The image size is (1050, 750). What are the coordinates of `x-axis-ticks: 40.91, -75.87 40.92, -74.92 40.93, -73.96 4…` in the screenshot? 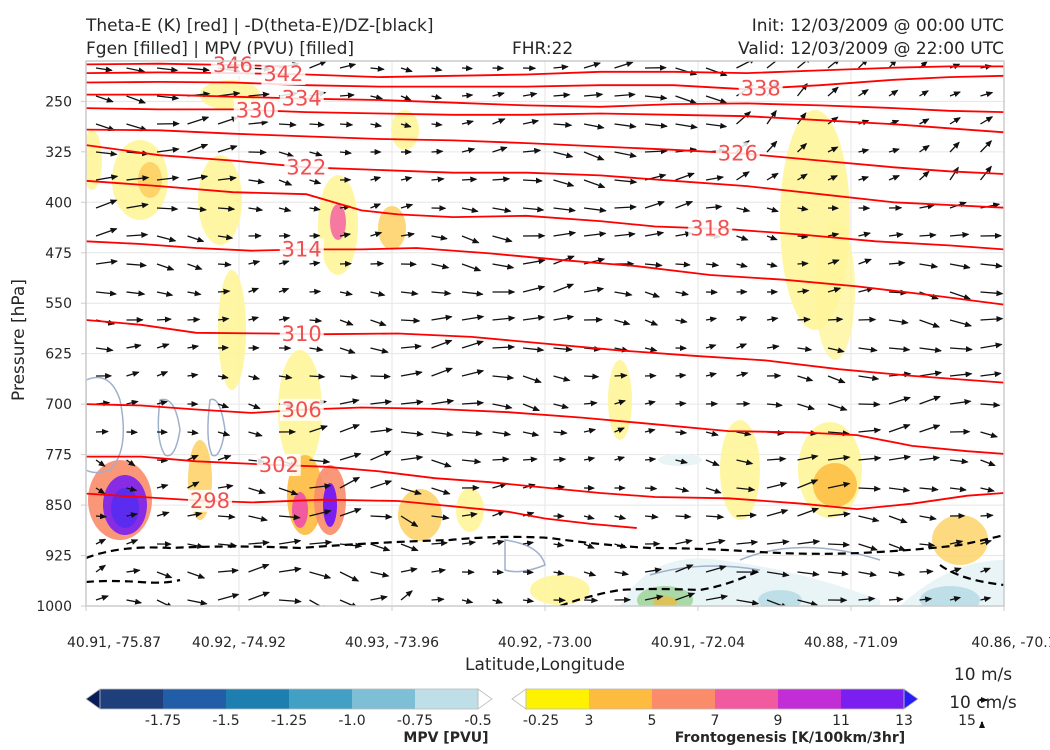 It's located at (558, 628).